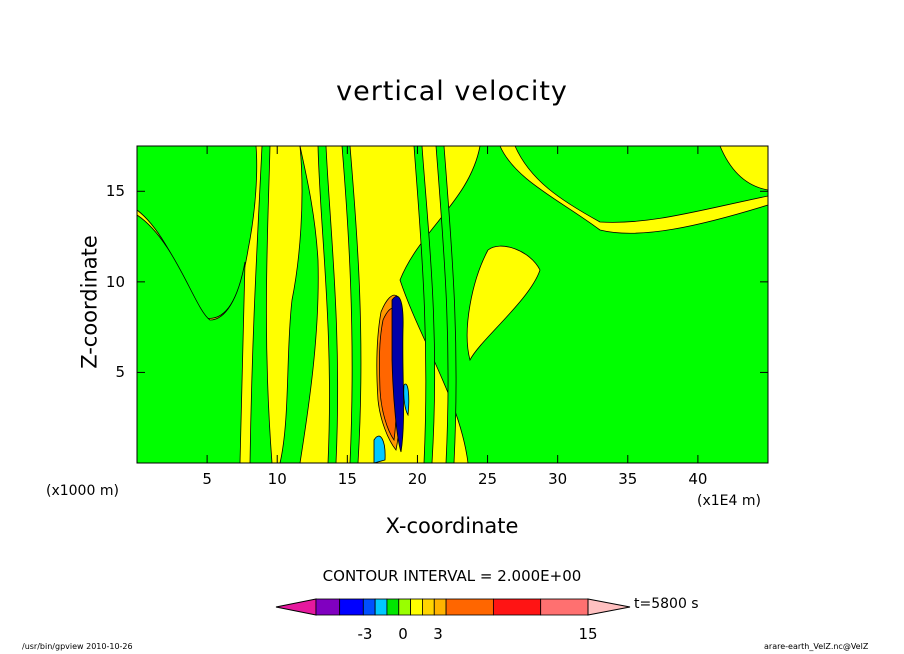  What do you see at coordinates (558, 479) in the screenshot?
I see `x-tick-label: 30` at bounding box center [558, 479].